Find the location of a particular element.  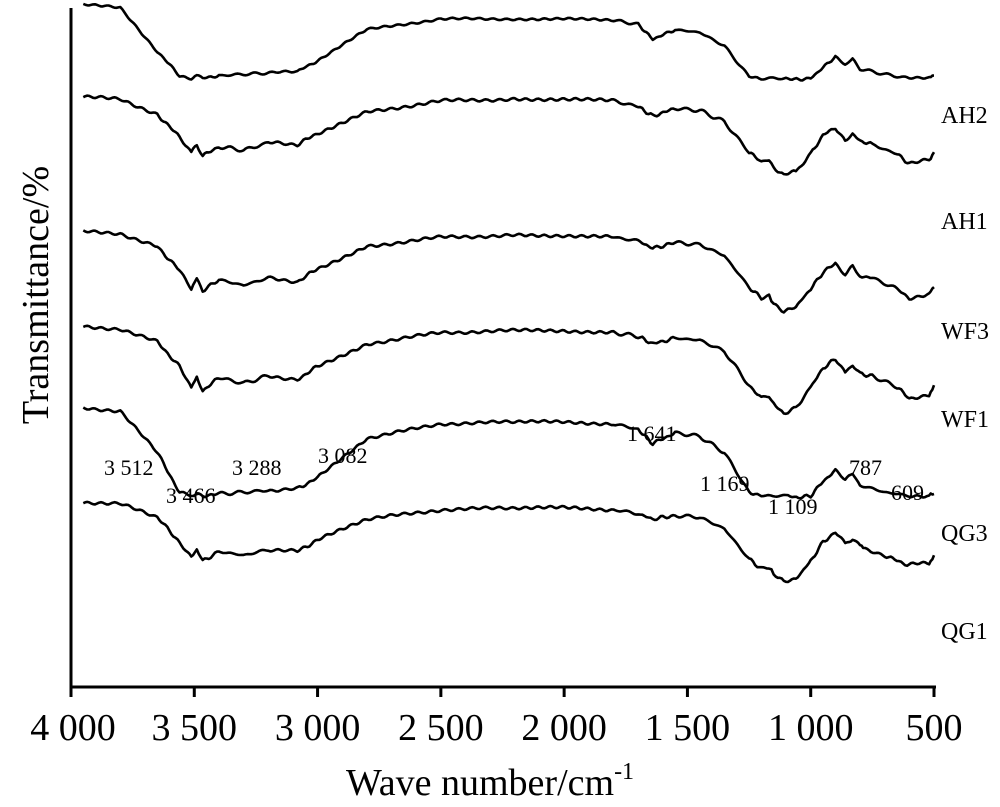

x-tick-label: 3 500 is located at coordinates (195, 728).